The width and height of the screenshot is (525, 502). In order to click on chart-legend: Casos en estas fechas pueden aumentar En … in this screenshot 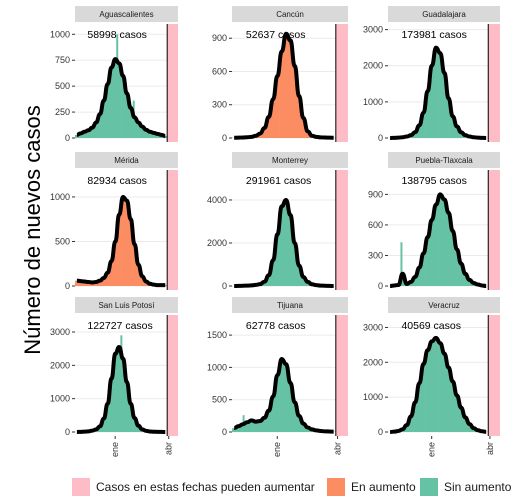, I will do `click(292, 487)`.